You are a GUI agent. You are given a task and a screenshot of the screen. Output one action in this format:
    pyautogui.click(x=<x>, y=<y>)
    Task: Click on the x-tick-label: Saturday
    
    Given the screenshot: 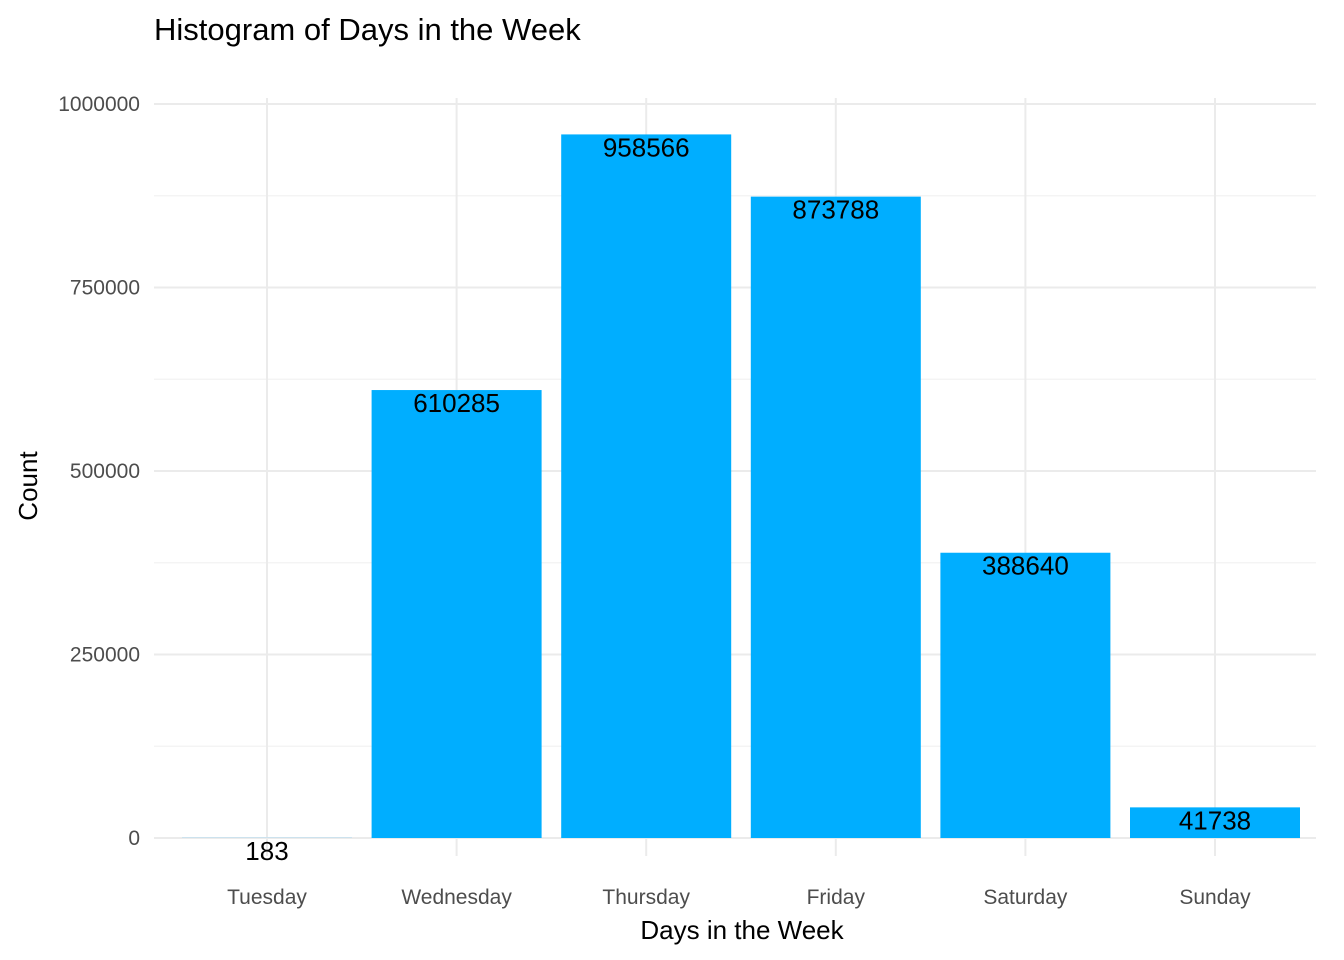 What is the action you would take?
    pyautogui.click(x=1025, y=897)
    